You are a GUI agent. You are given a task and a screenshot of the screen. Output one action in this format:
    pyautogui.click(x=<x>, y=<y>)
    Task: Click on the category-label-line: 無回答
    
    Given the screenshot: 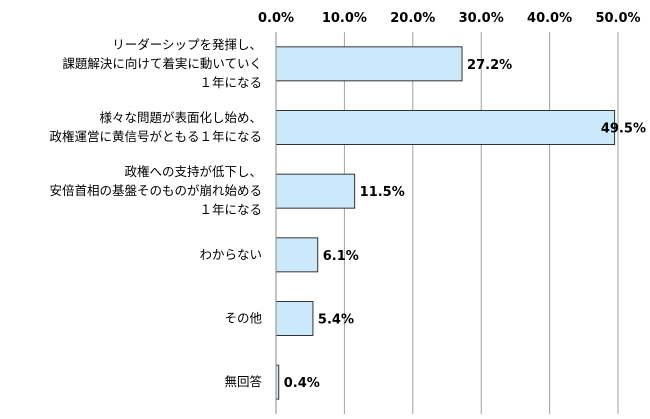 What is the action you would take?
    pyautogui.click(x=243, y=381)
    